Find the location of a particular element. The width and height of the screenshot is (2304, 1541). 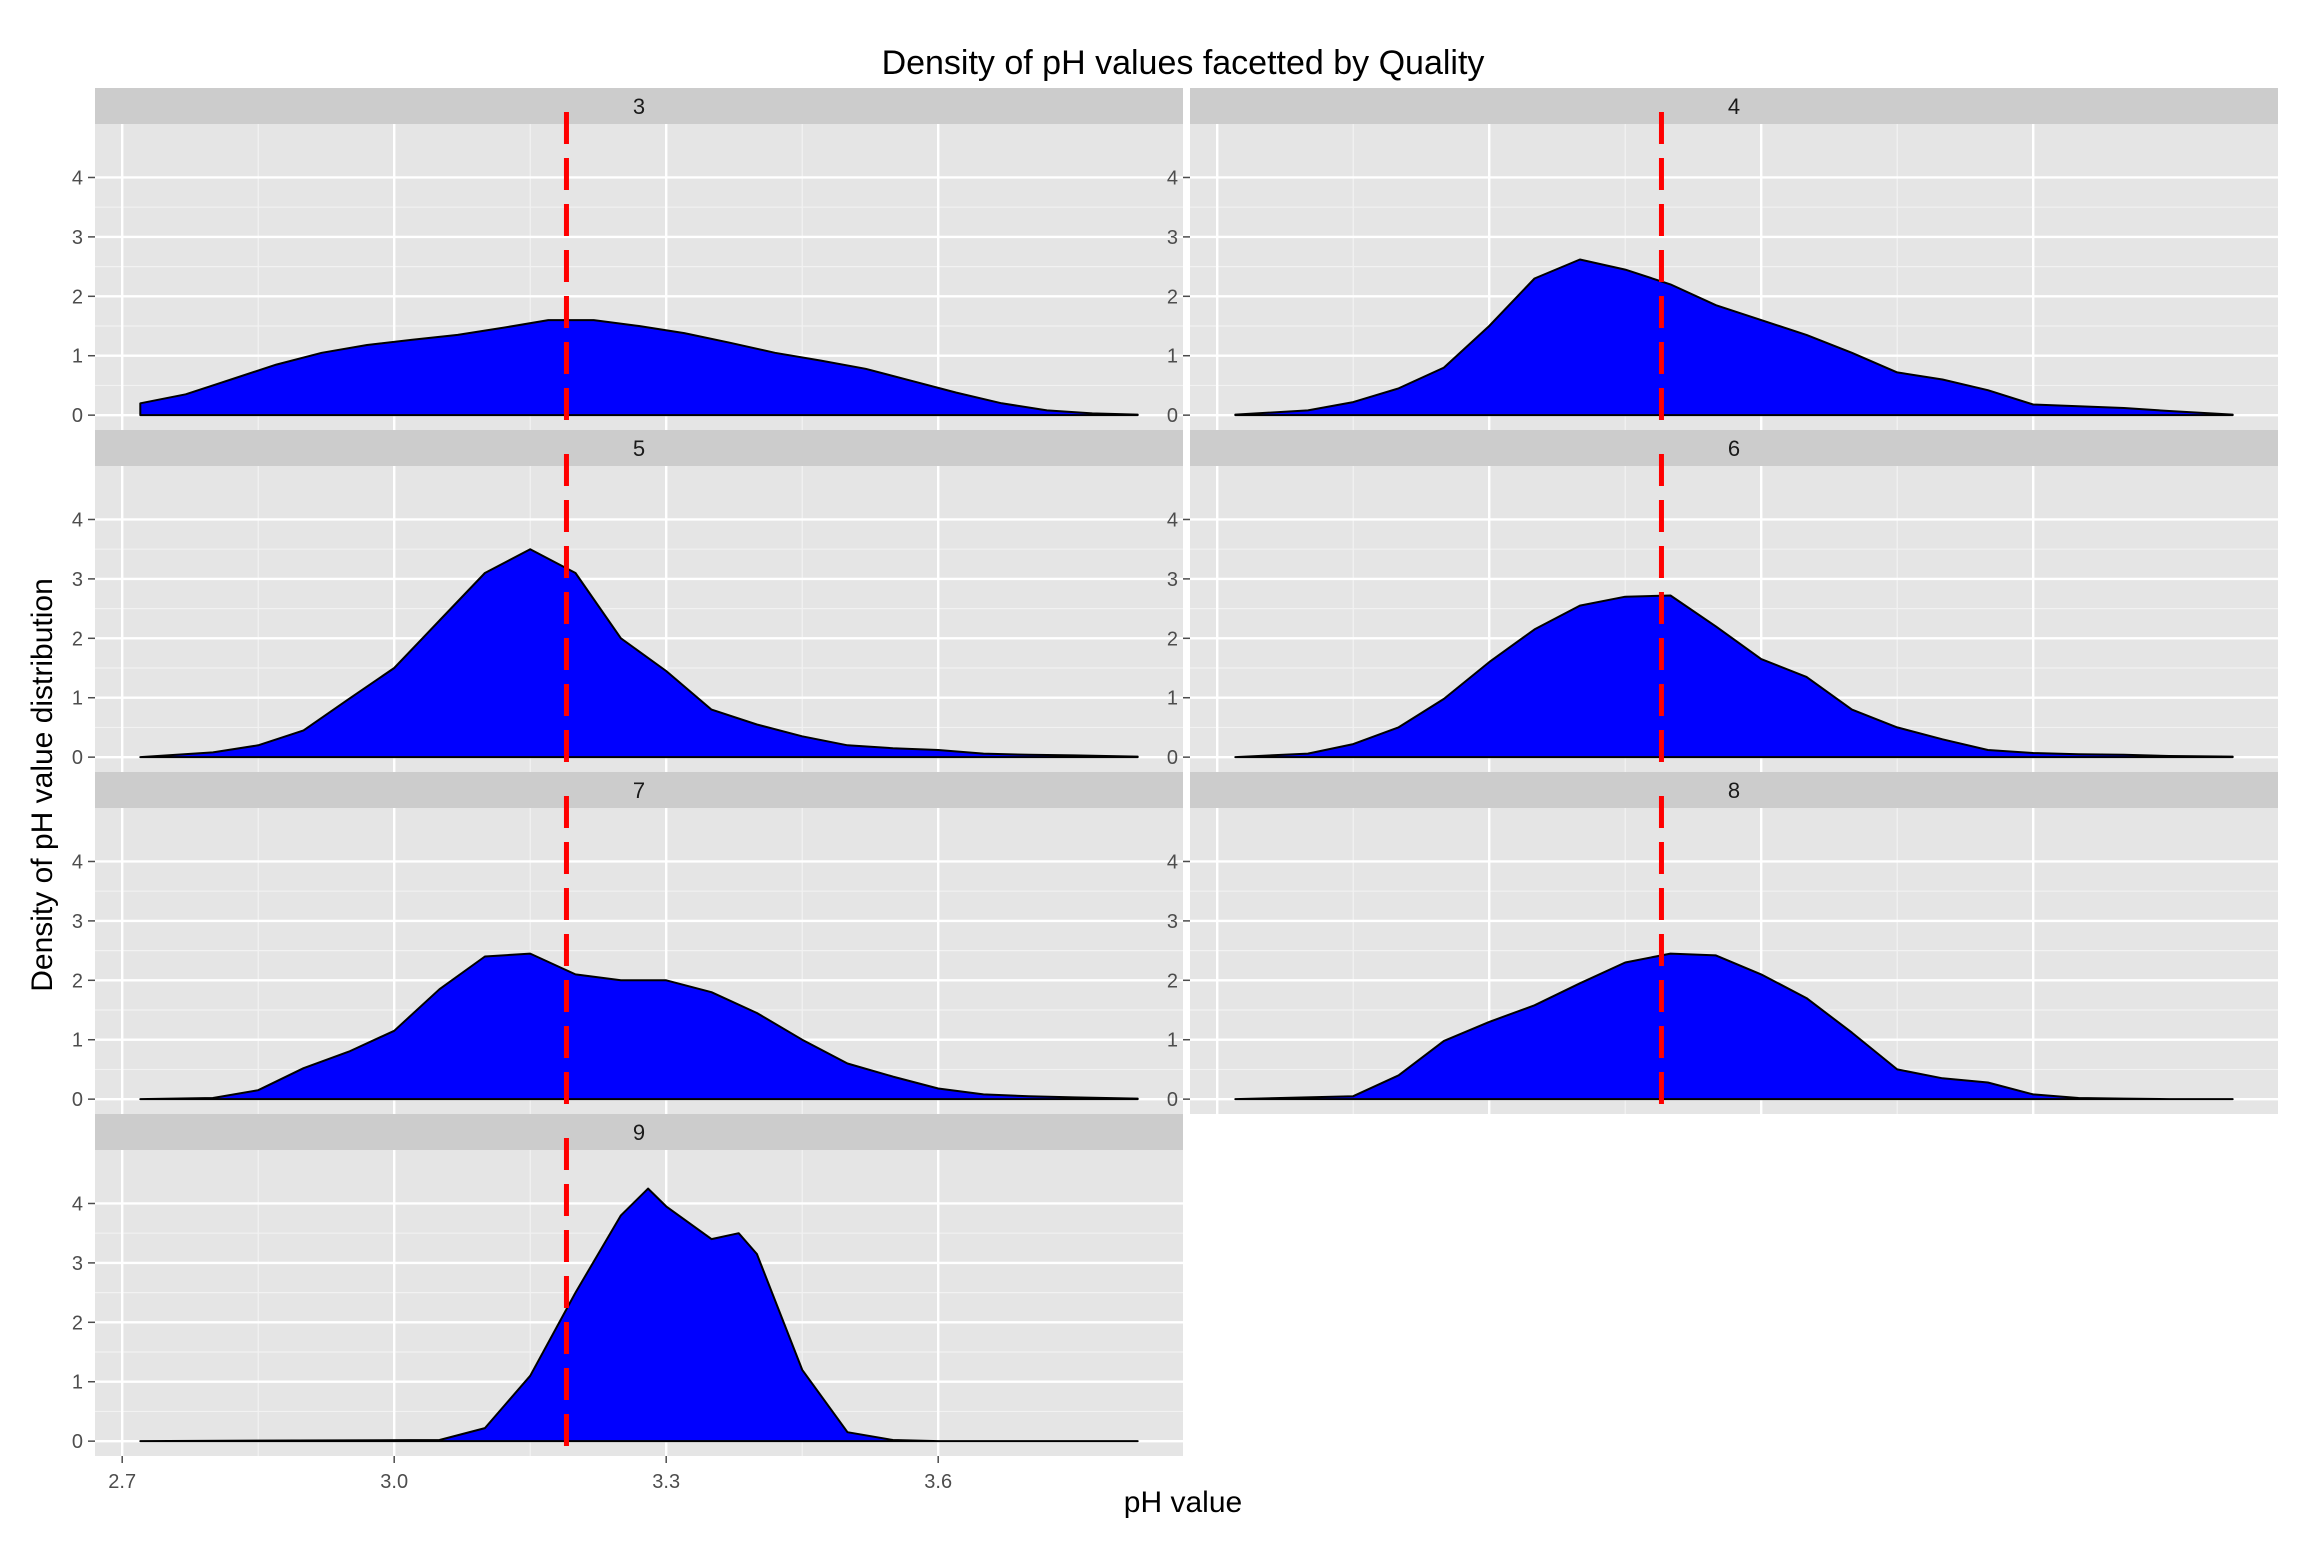

facet-panel-4: 4 0 1 2 3 4 is located at coordinates (1722, 259).